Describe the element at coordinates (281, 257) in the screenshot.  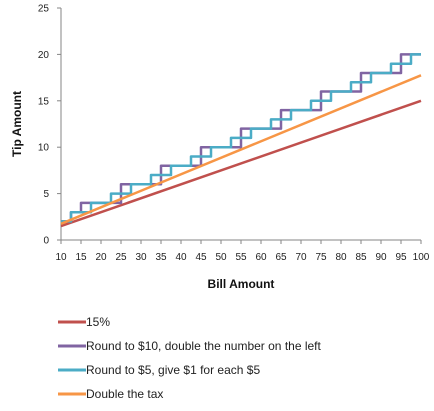
I see `x-tick-label: 65` at that location.